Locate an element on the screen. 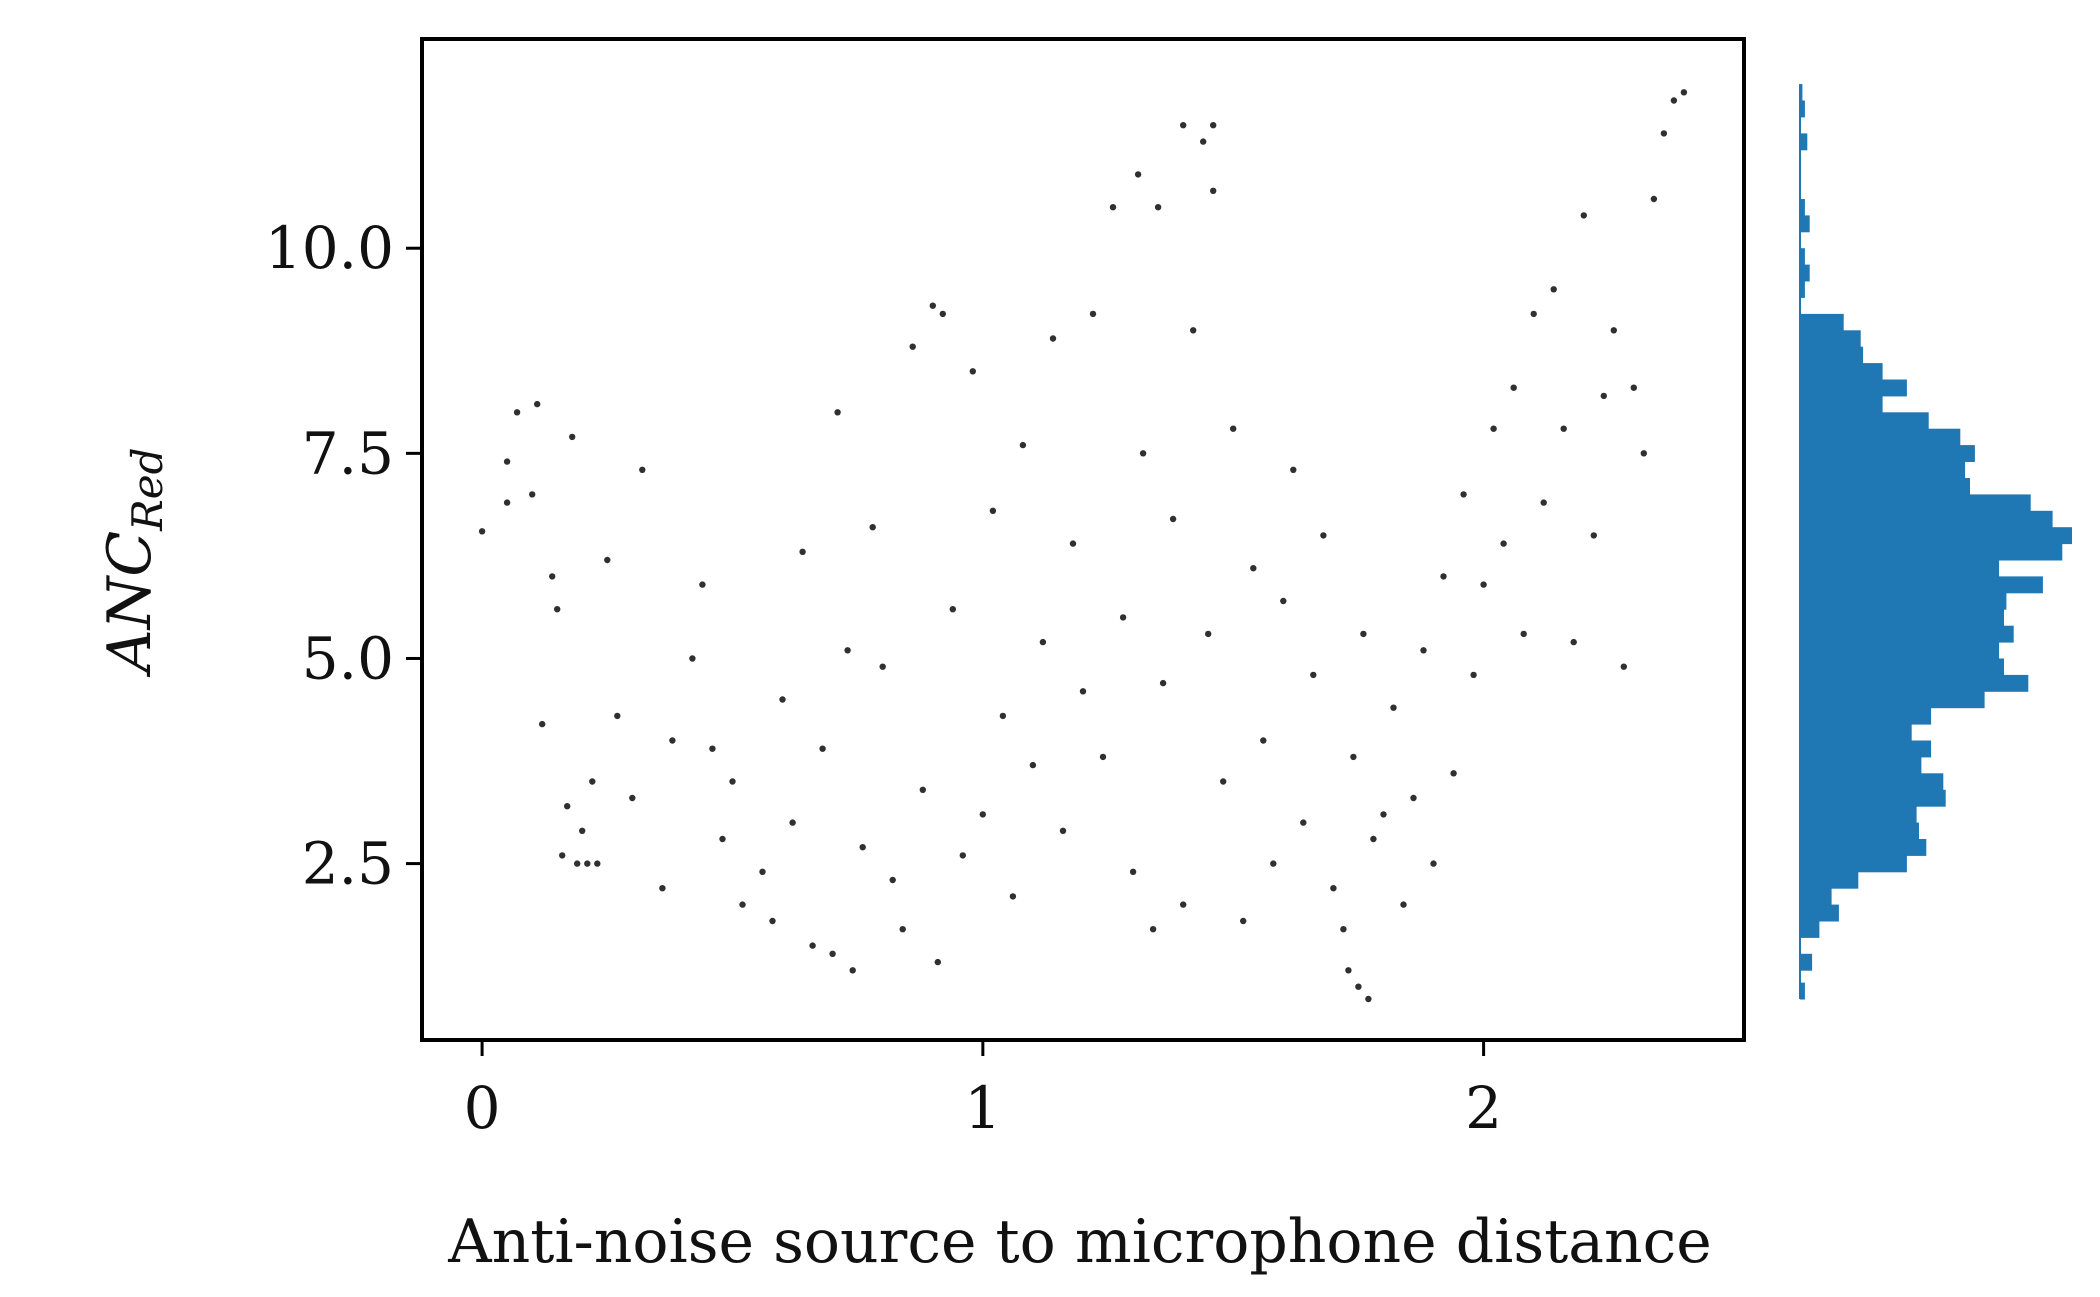 The width and height of the screenshot is (2100, 1297). y-tick-label: 7.5 is located at coordinates (348, 453).